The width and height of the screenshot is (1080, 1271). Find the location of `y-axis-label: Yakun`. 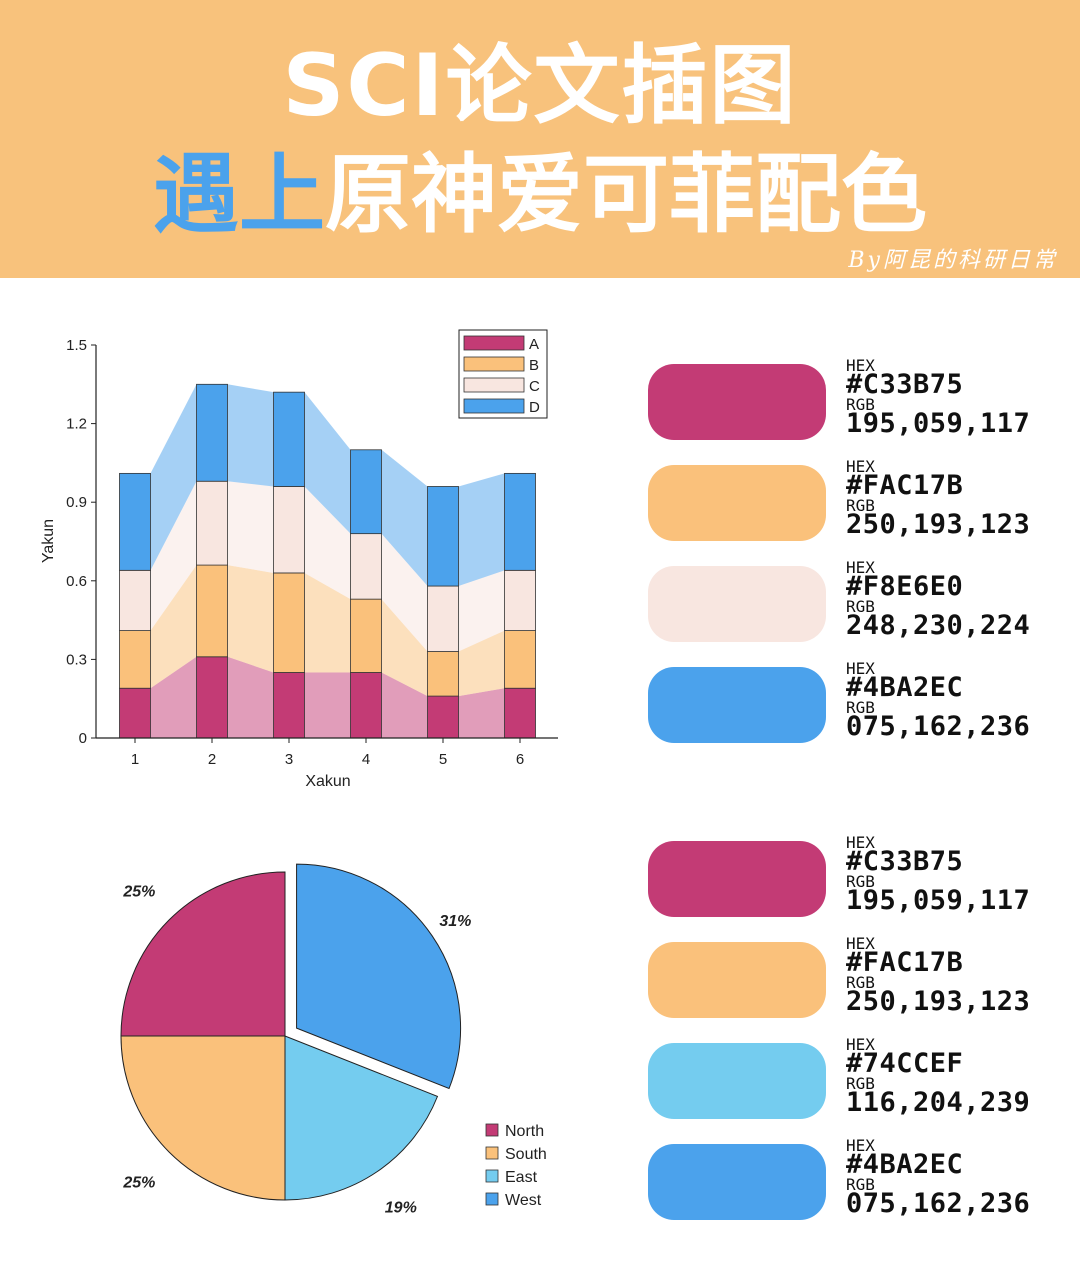

y-axis-label: Yakun is located at coordinates (48, 541).